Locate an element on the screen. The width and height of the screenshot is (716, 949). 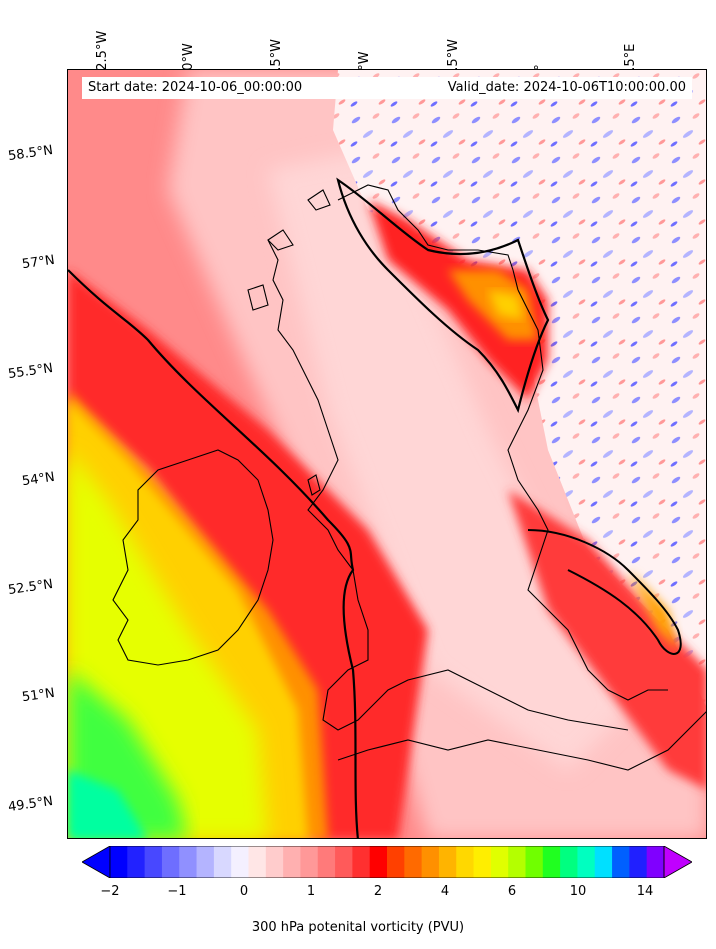
colorbar-extend-low is located at coordinates (96, 862).